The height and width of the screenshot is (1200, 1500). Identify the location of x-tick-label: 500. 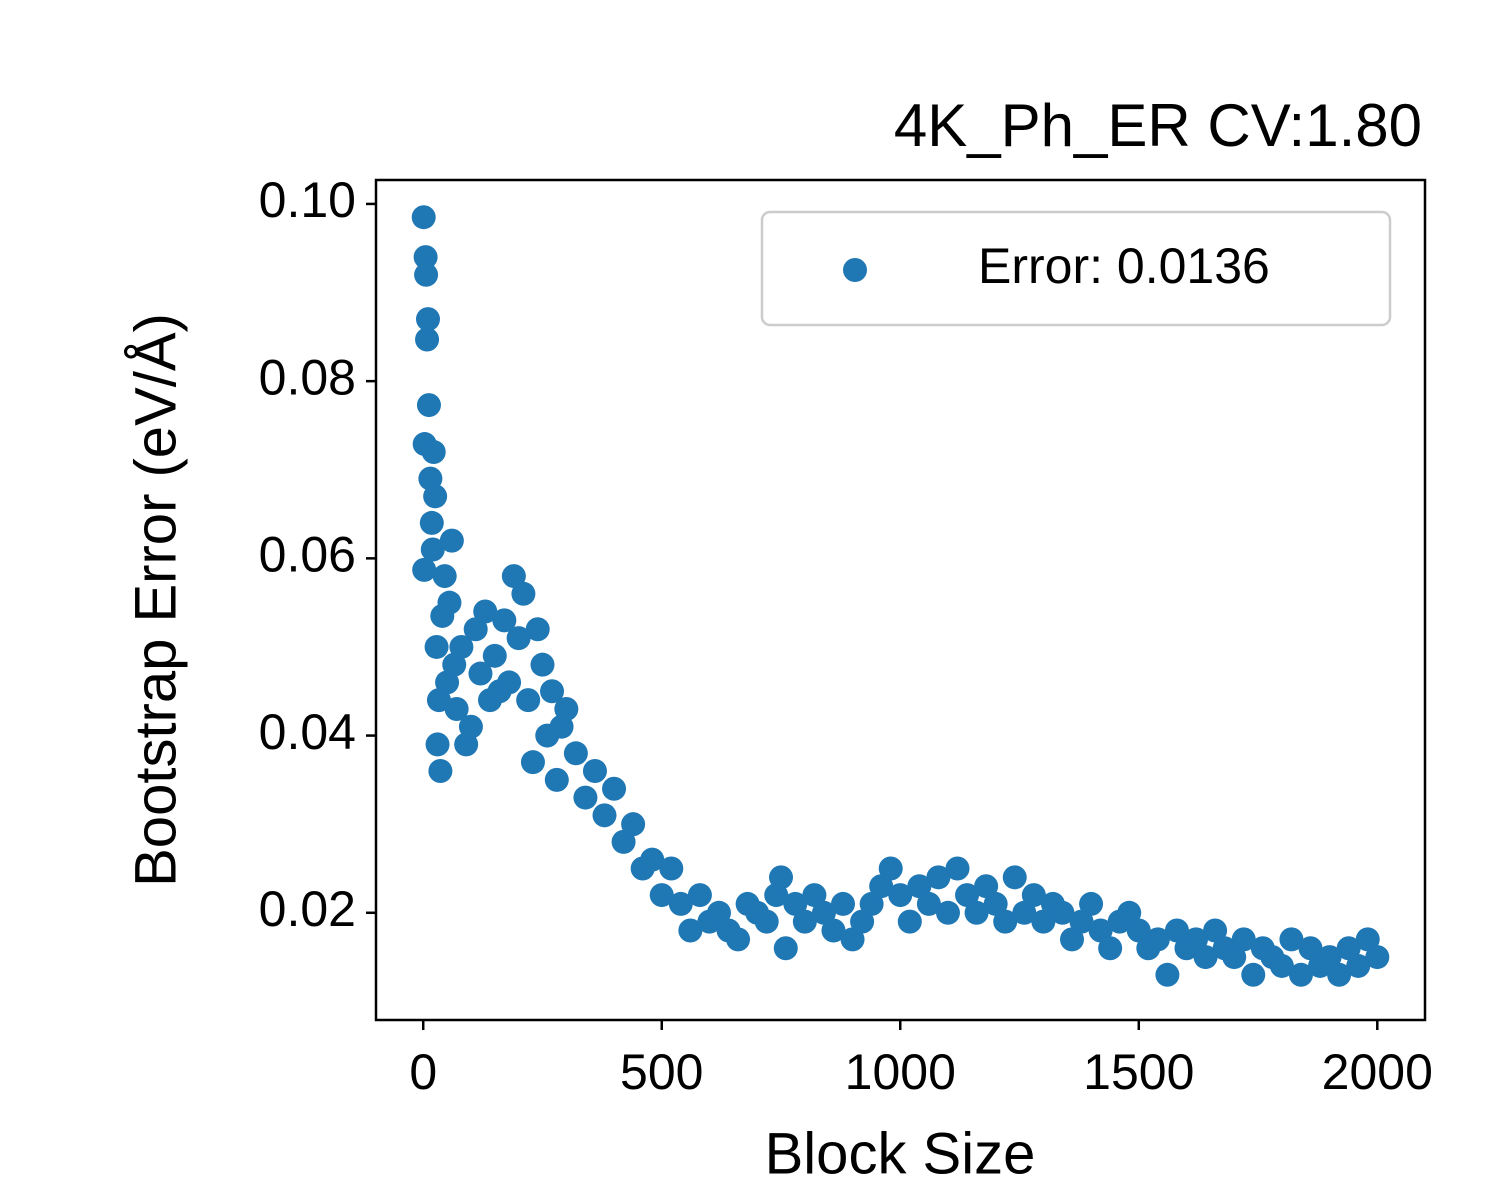
(661, 1072).